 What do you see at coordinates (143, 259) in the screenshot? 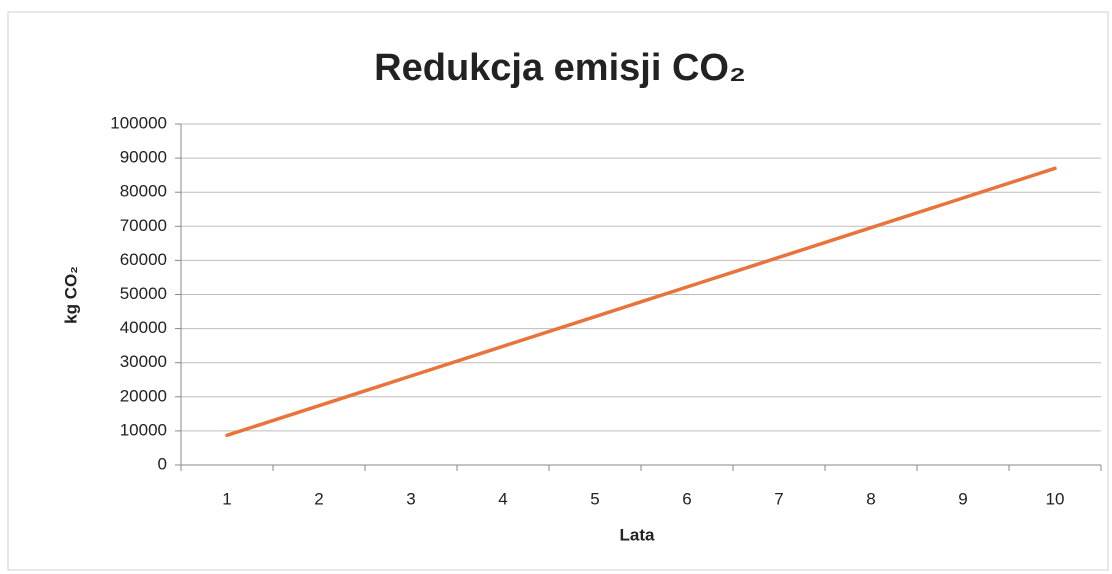
I see `y-tick-label: 60000` at bounding box center [143, 259].